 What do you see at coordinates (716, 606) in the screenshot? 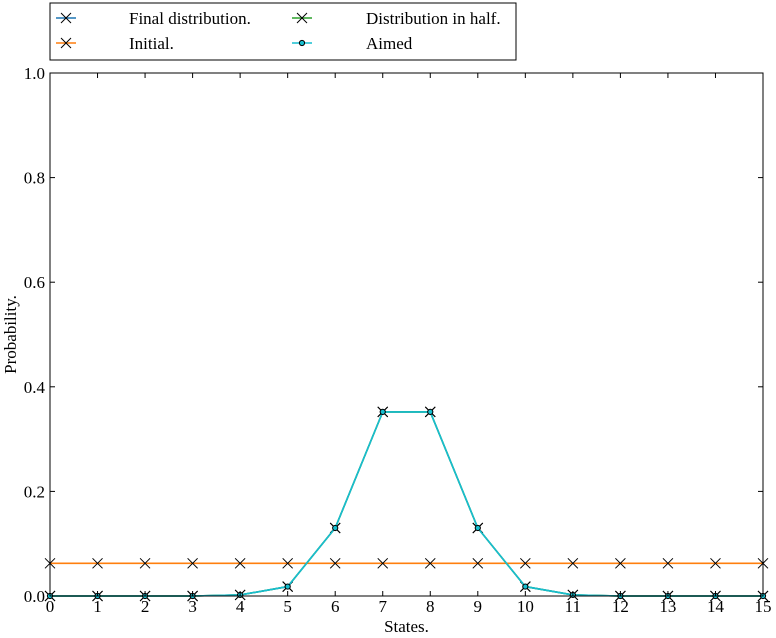
I see `x-tick-label: 14` at bounding box center [716, 606].